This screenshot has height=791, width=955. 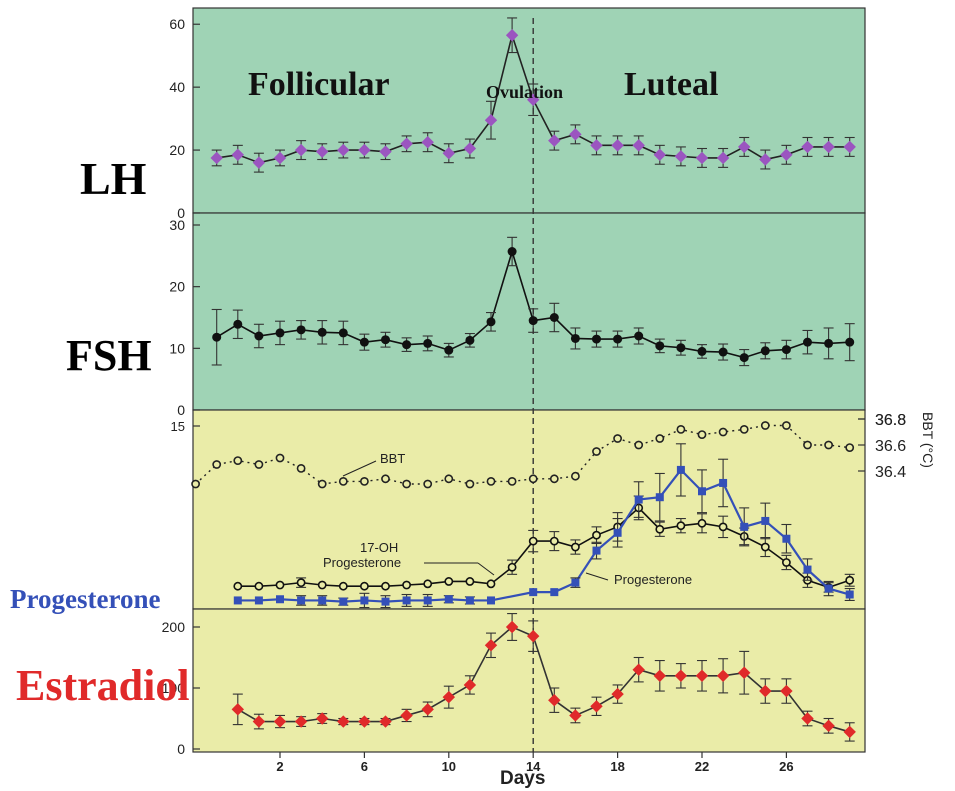 I want to click on x-tick-label: 14, so click(x=533, y=766).